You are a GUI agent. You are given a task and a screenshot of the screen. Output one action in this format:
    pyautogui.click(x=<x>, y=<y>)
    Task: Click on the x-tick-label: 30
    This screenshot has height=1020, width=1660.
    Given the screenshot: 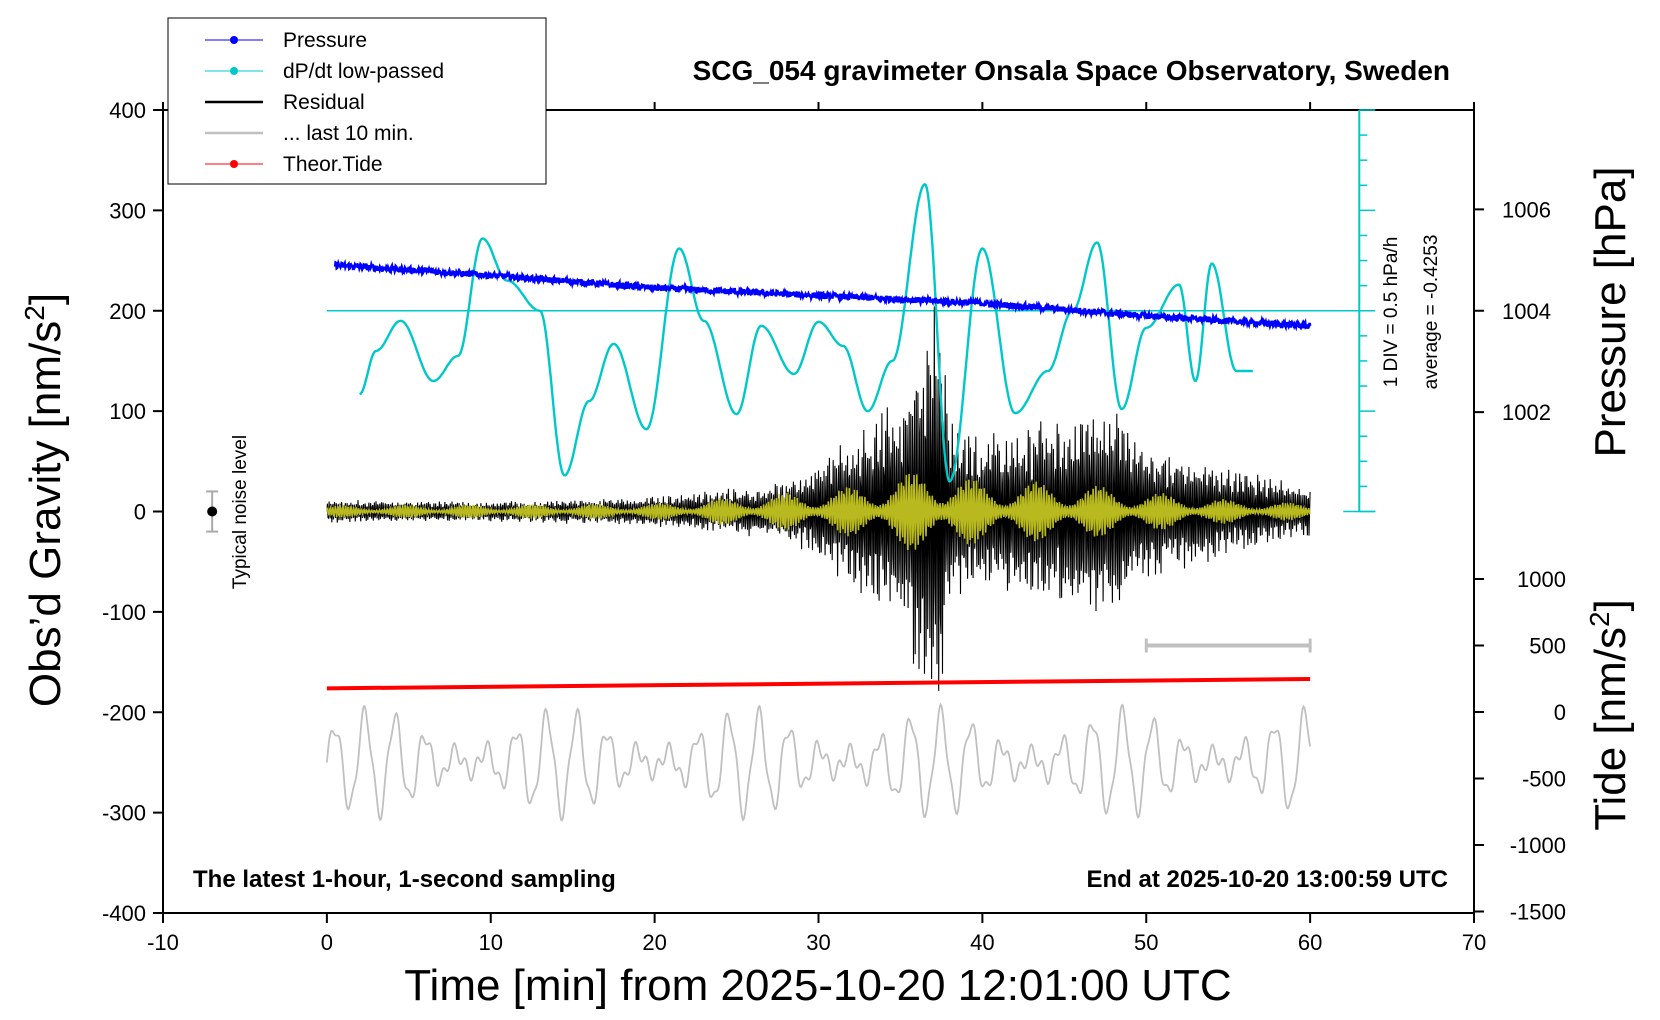 What is the action you would take?
    pyautogui.click(x=818, y=942)
    